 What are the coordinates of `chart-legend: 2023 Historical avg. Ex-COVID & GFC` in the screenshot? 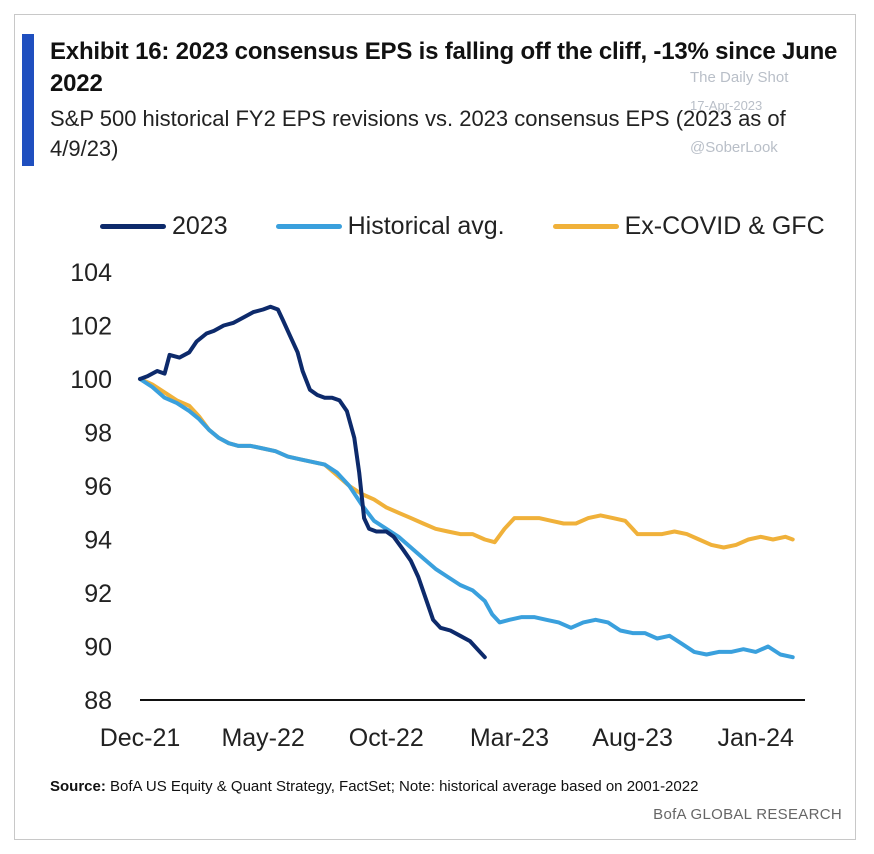 It's located at (486, 226).